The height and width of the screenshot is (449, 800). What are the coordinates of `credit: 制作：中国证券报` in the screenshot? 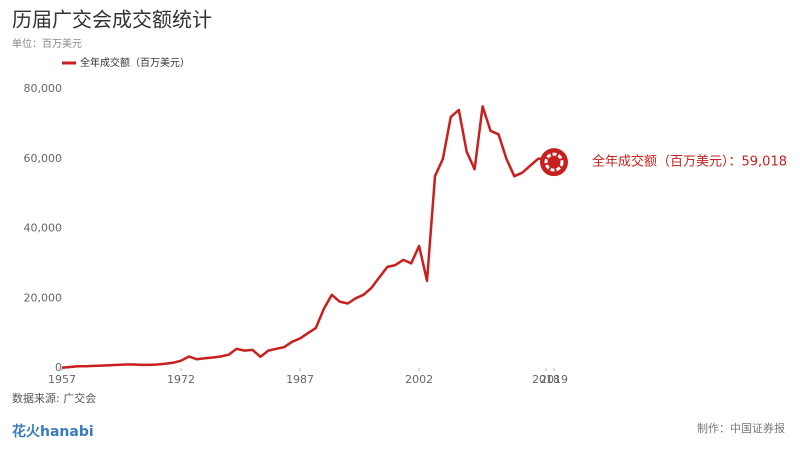 It's located at (741, 428).